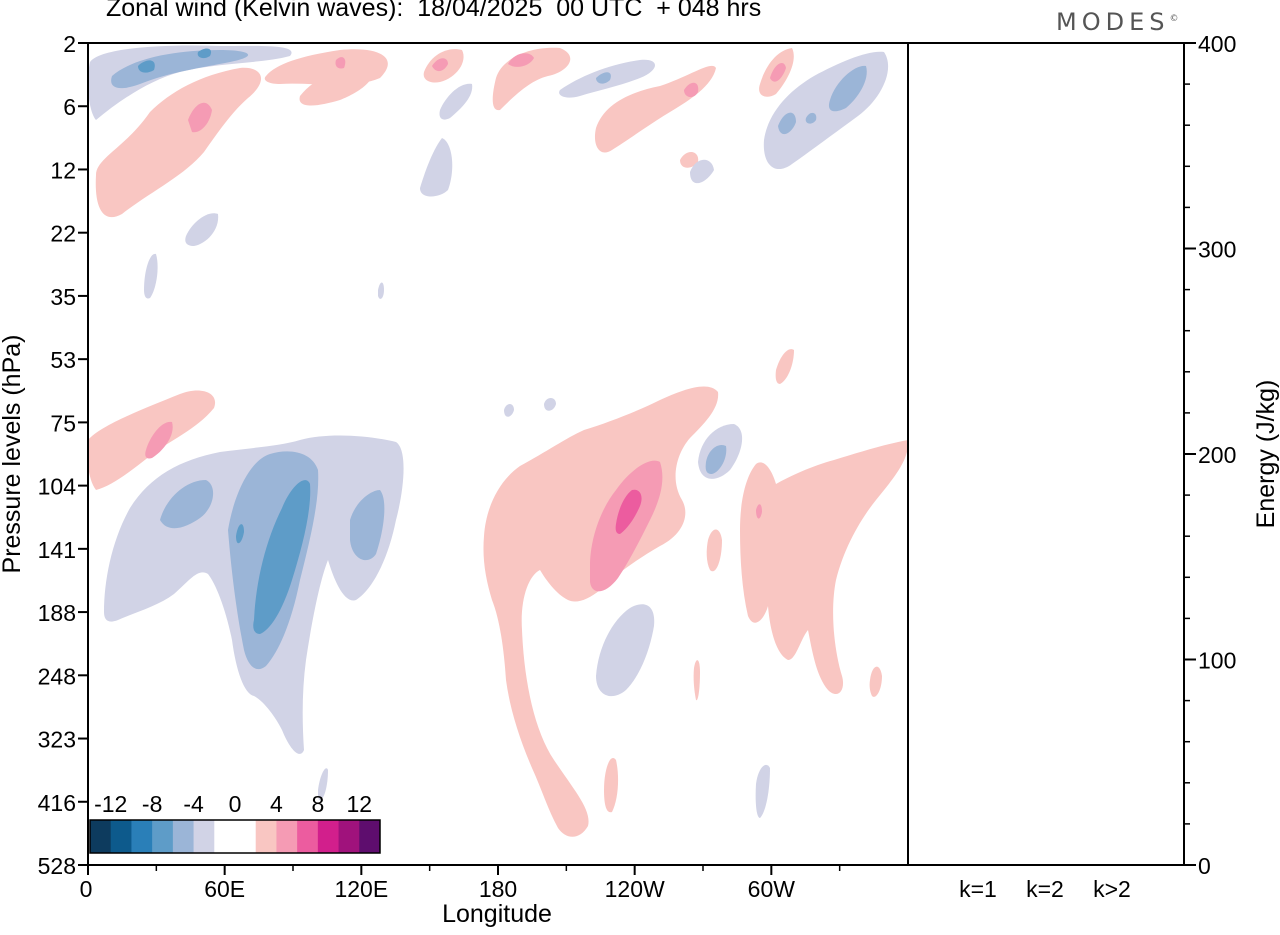  I want to click on colorbar-label: 12, so click(359, 804).